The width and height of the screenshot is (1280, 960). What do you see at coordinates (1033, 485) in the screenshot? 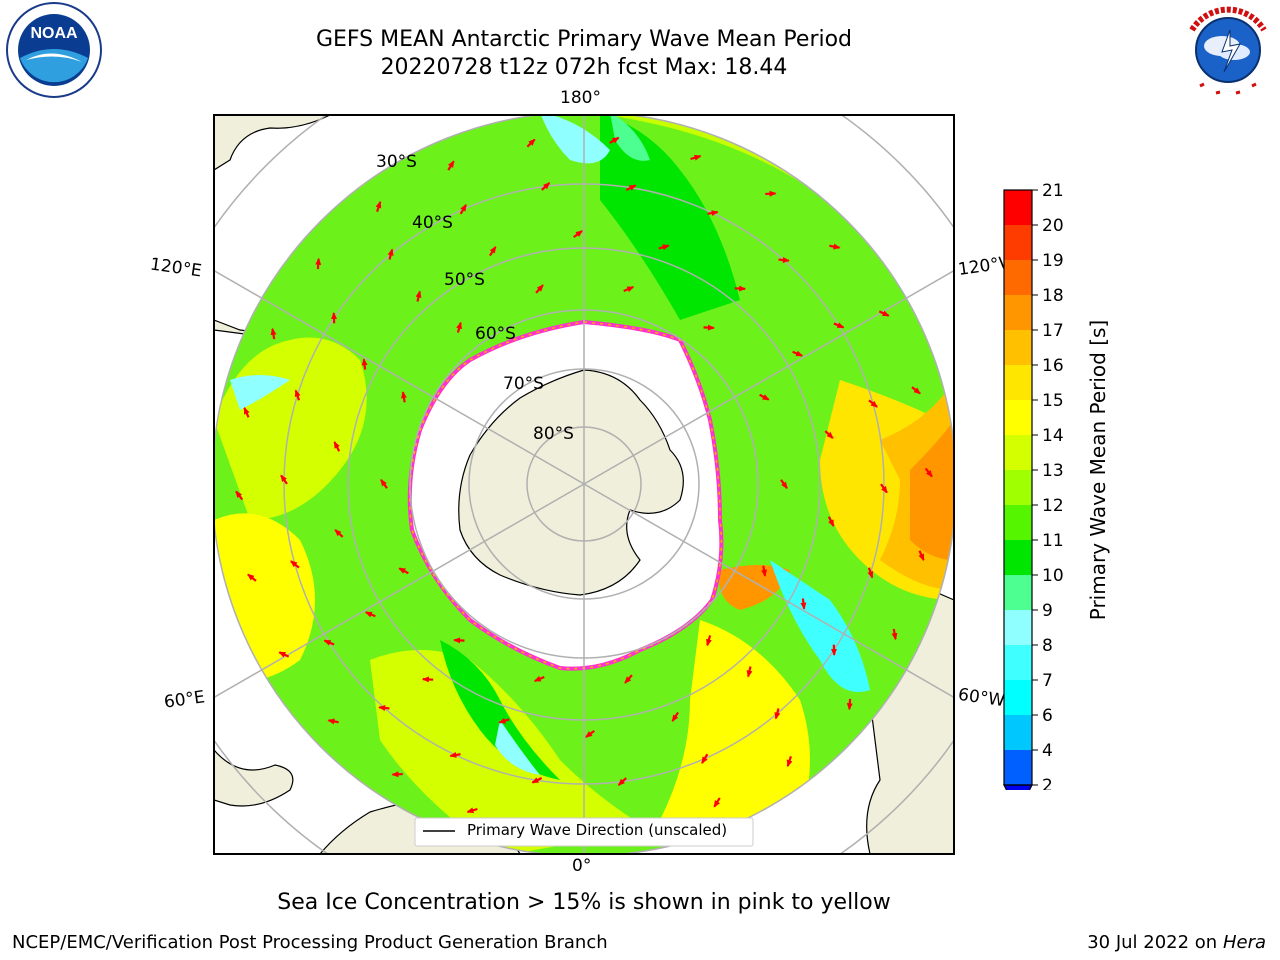
I see `colorbar: 2 4 6 7 8 9 10 11 12 13 14 15 16 17 18 19 20 21` at bounding box center [1033, 485].